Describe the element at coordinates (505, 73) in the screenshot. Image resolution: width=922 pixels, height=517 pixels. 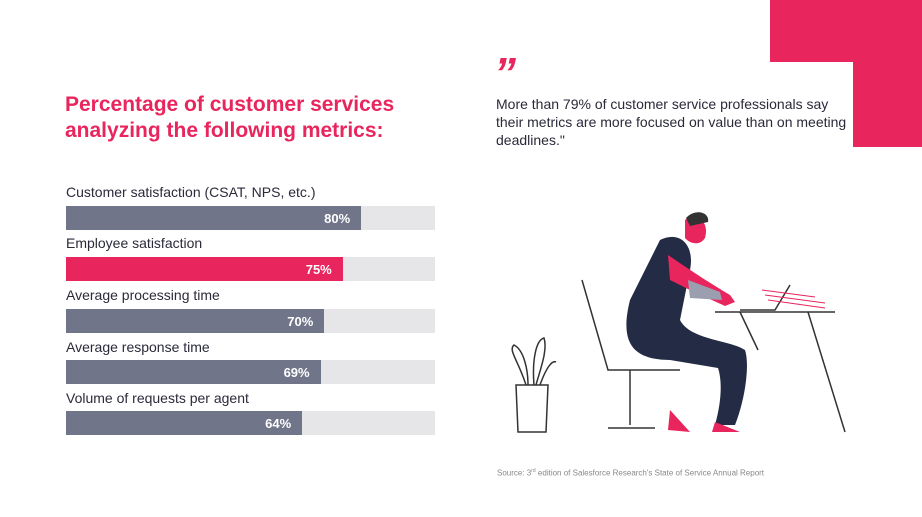
I see `quote-mark-icon: ”` at that location.